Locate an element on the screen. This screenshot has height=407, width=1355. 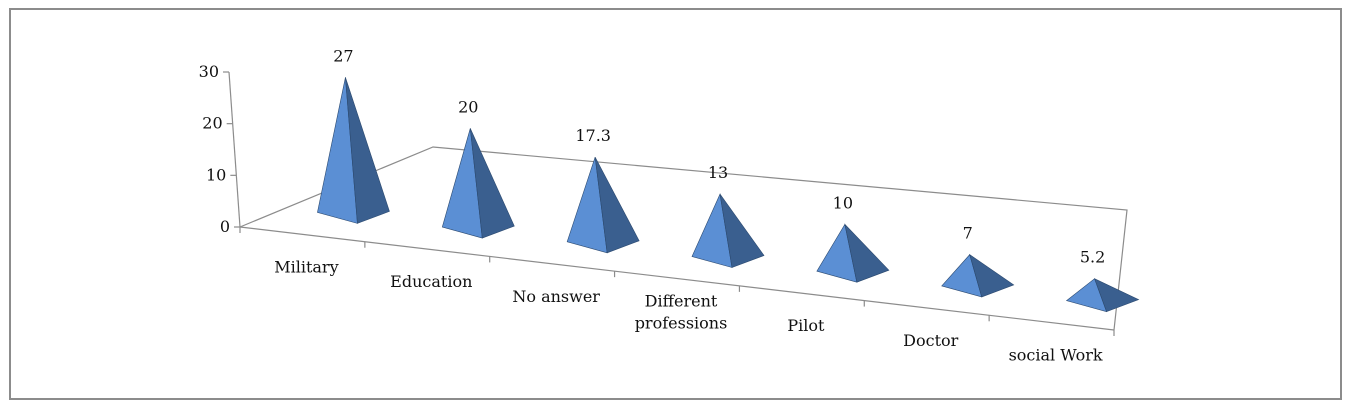
category-label: Education is located at coordinates (431, 281).